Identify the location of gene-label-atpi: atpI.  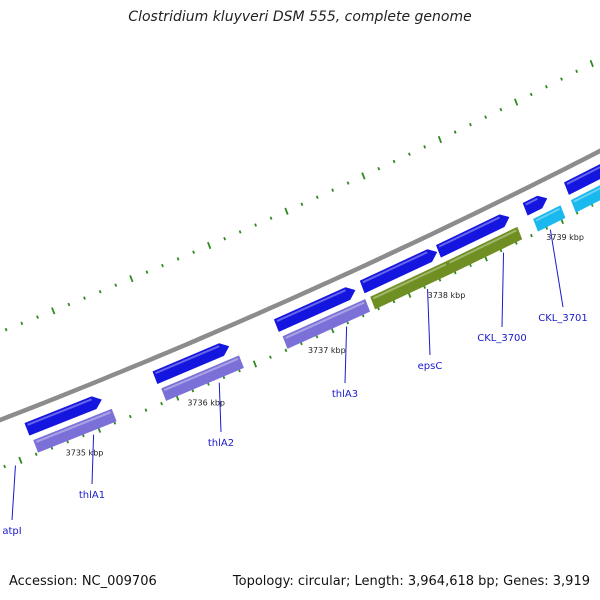
(11, 531).